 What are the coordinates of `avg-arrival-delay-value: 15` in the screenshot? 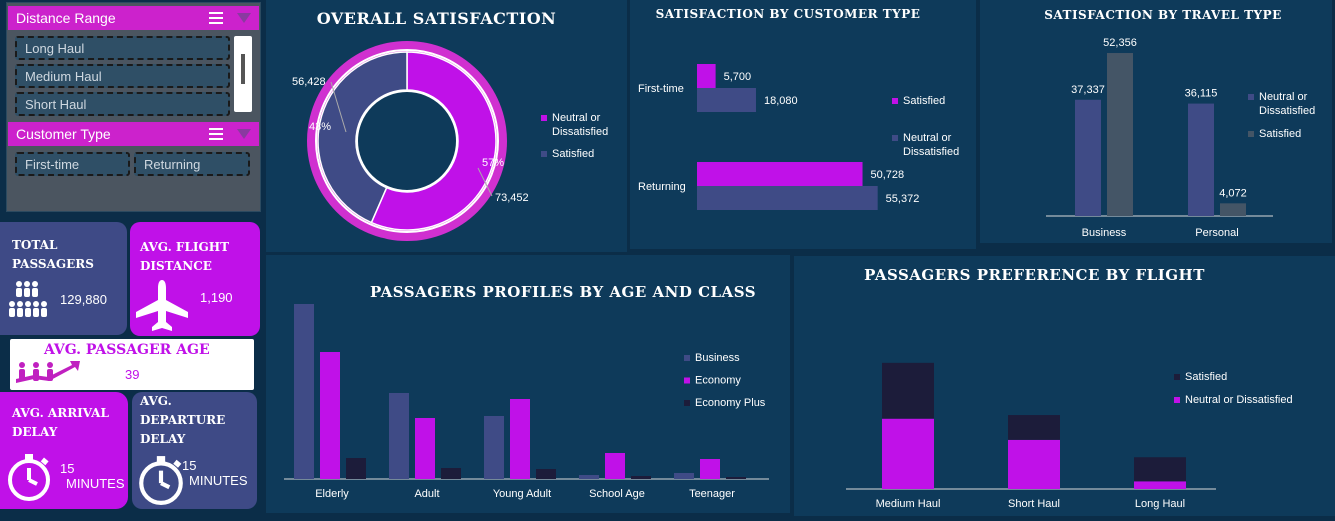 It's located at (67, 468).